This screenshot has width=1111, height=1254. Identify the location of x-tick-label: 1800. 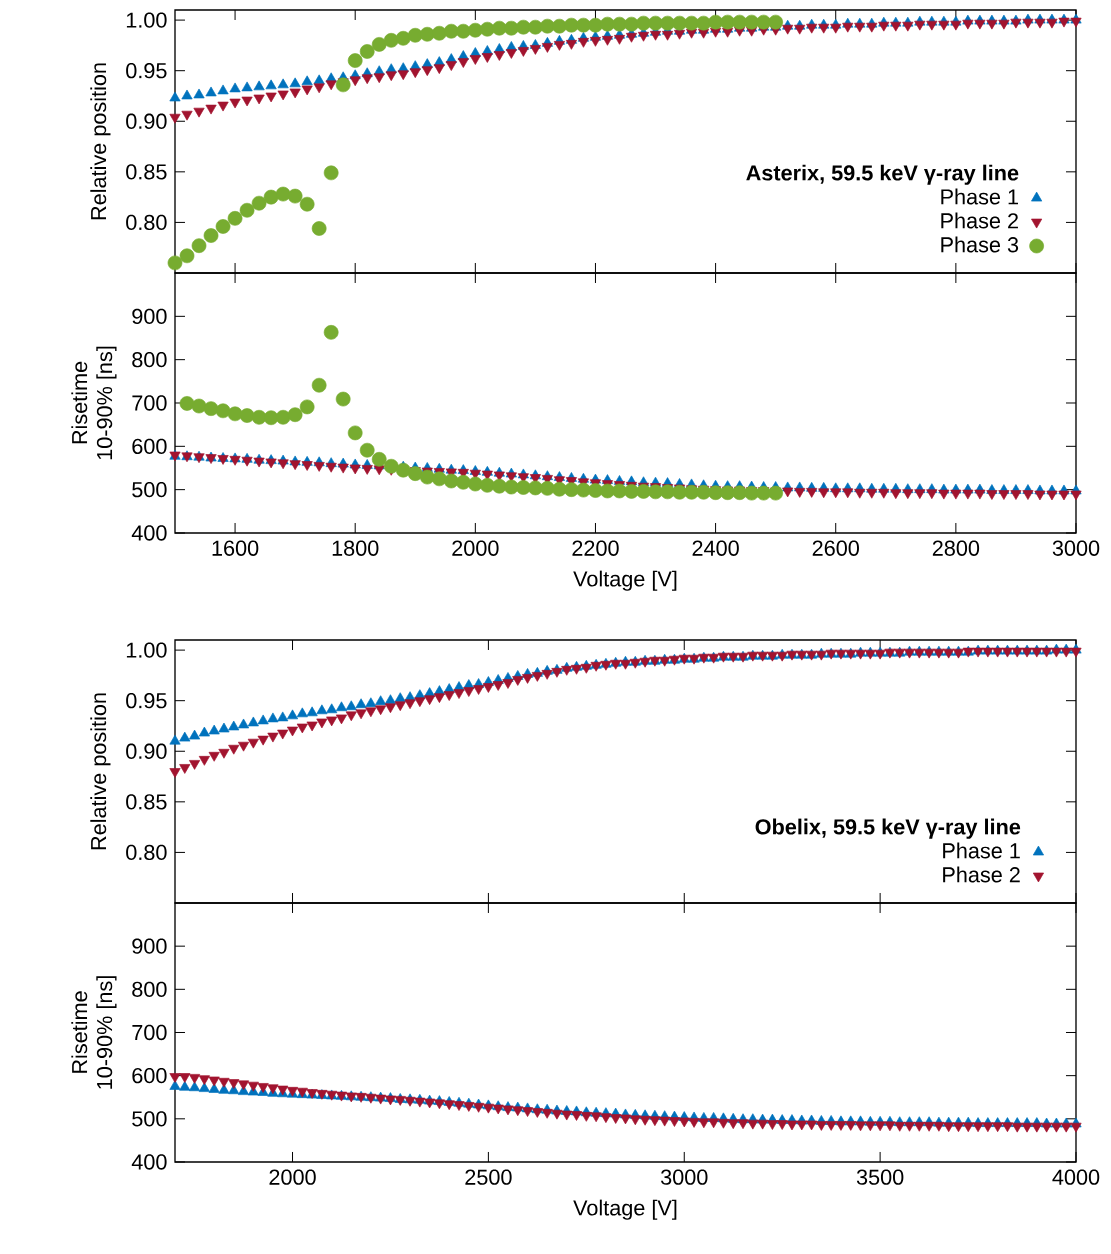
(355, 548).